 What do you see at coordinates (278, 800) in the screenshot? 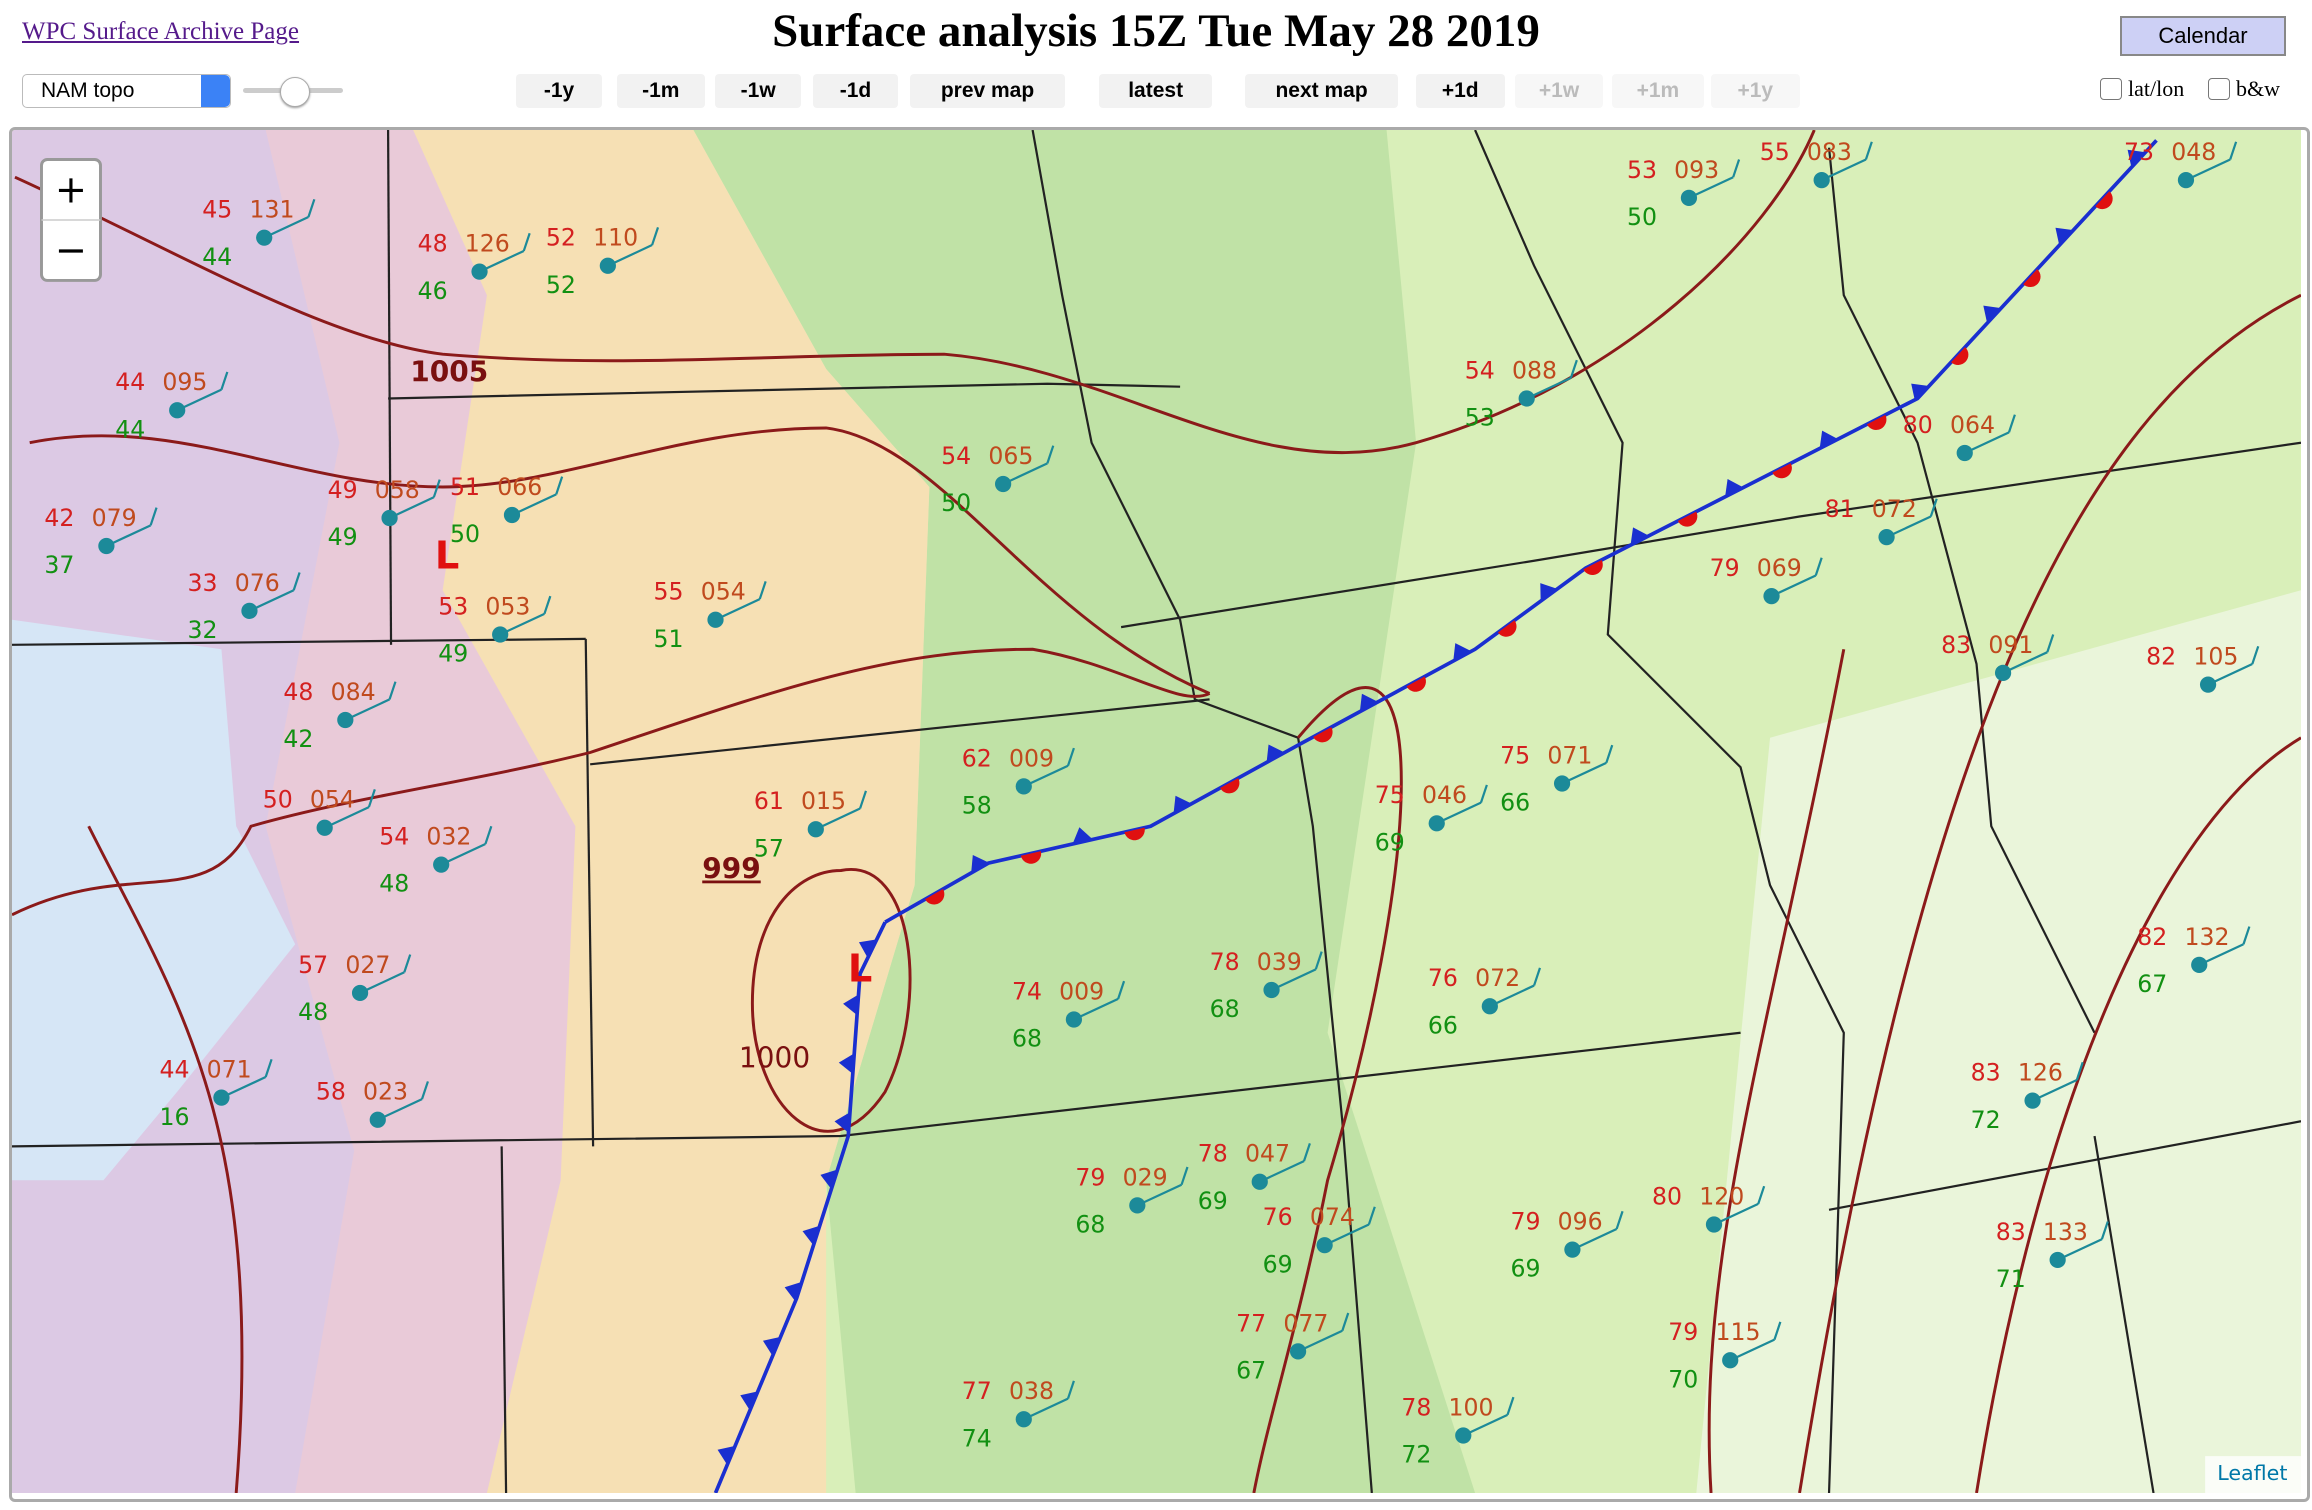
I see `temperature: 50` at bounding box center [278, 800].